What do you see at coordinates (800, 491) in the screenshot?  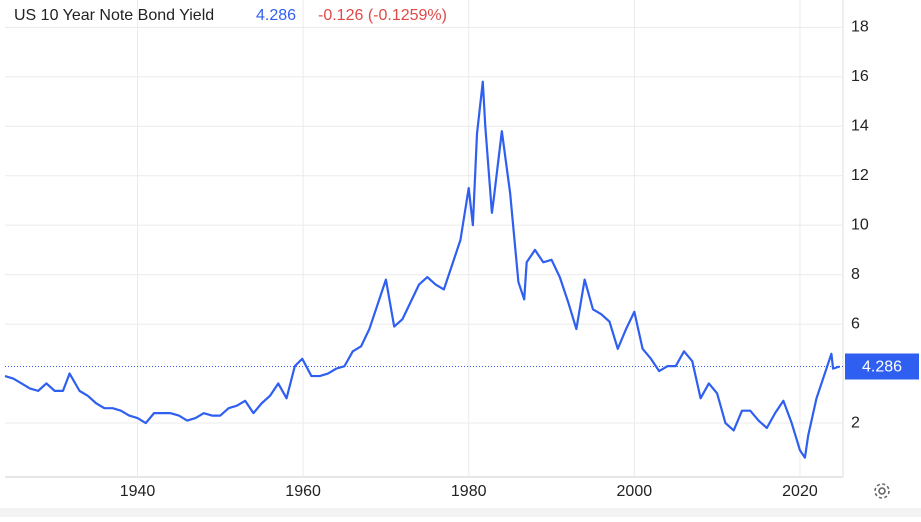 I see `x-tick-label: 2020` at bounding box center [800, 491].